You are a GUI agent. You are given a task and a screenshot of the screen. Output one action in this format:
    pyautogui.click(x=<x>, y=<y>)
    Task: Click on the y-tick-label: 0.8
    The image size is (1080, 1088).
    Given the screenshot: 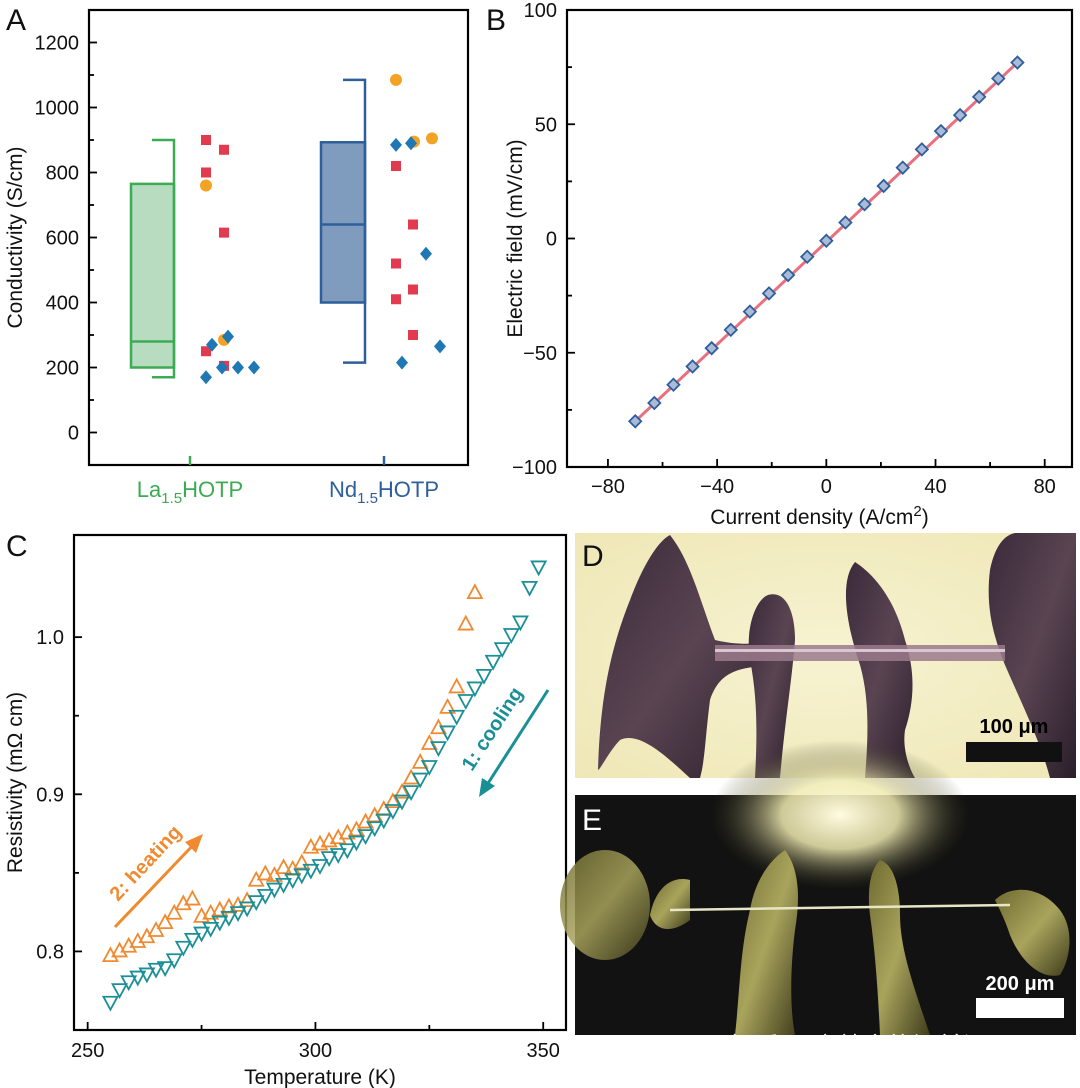 What is the action you would take?
    pyautogui.click(x=50, y=952)
    